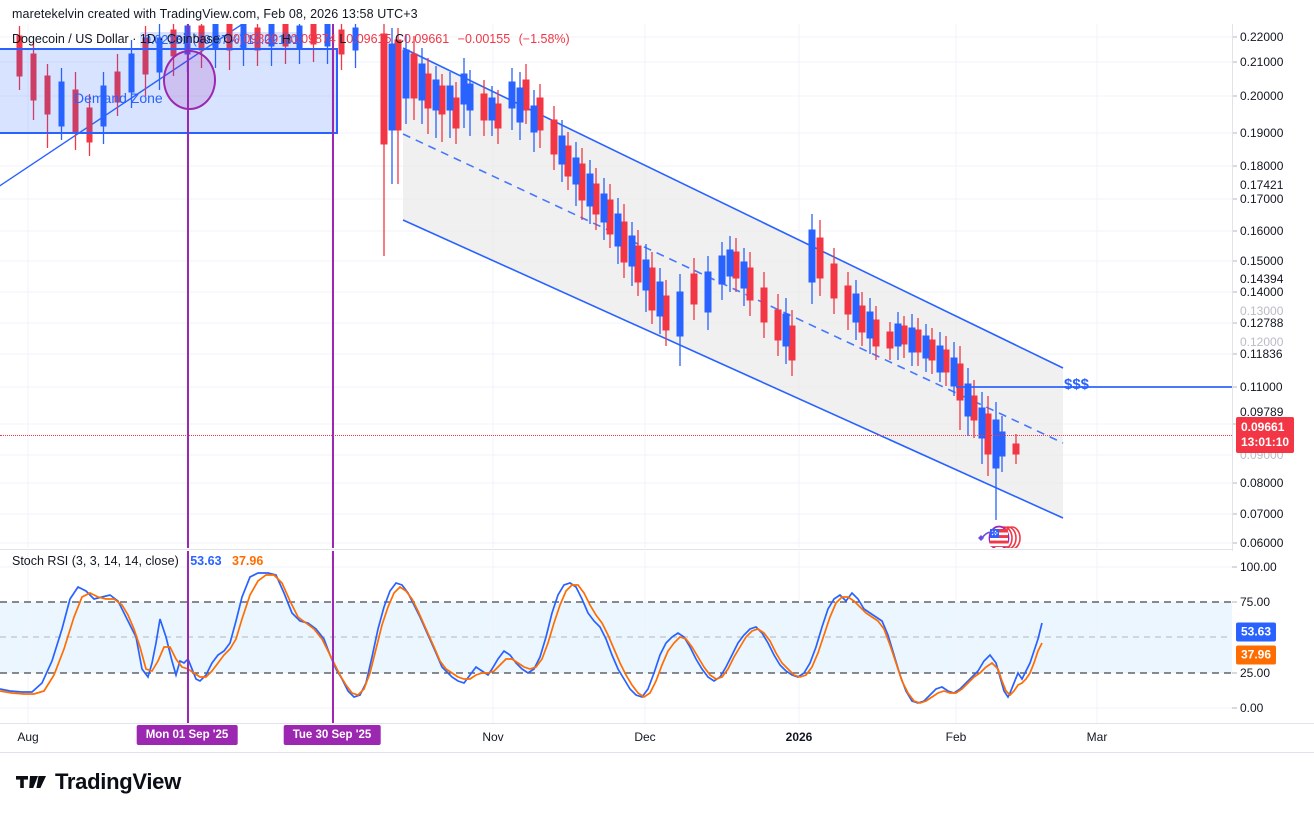 Image resolution: width=1314 pixels, height=813 pixels. What do you see at coordinates (799, 737) in the screenshot?
I see `time-label-2026: 2026` at bounding box center [799, 737].